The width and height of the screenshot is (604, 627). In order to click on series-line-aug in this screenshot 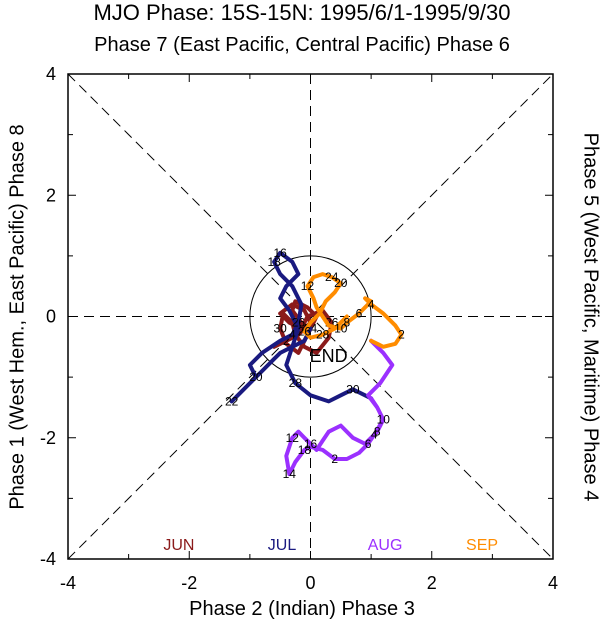, I will do `click(339, 407)`.